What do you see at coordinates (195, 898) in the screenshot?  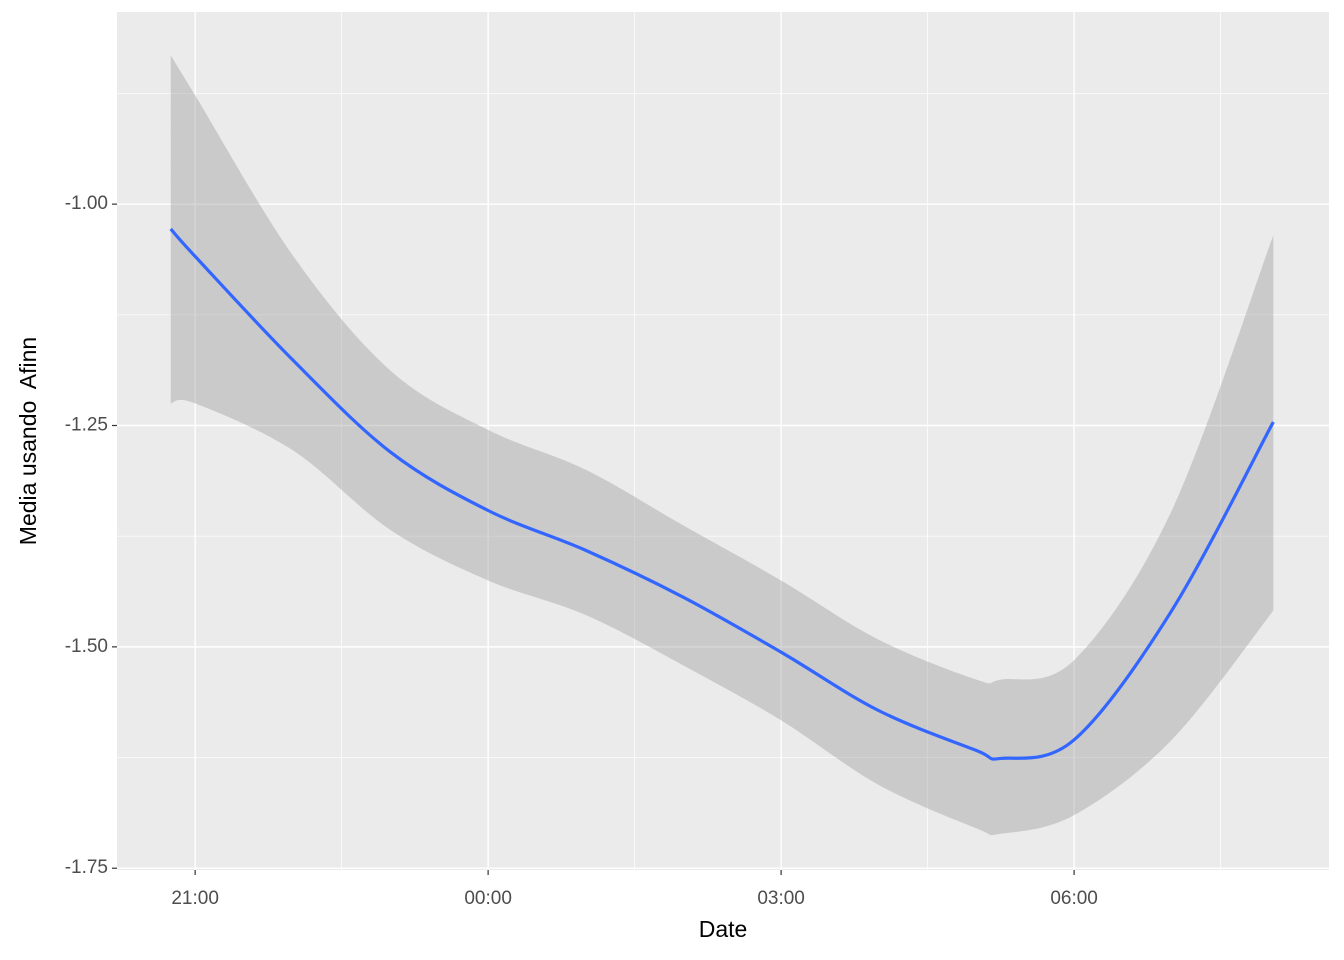 I see `x-tick-label: 21:00` at bounding box center [195, 898].